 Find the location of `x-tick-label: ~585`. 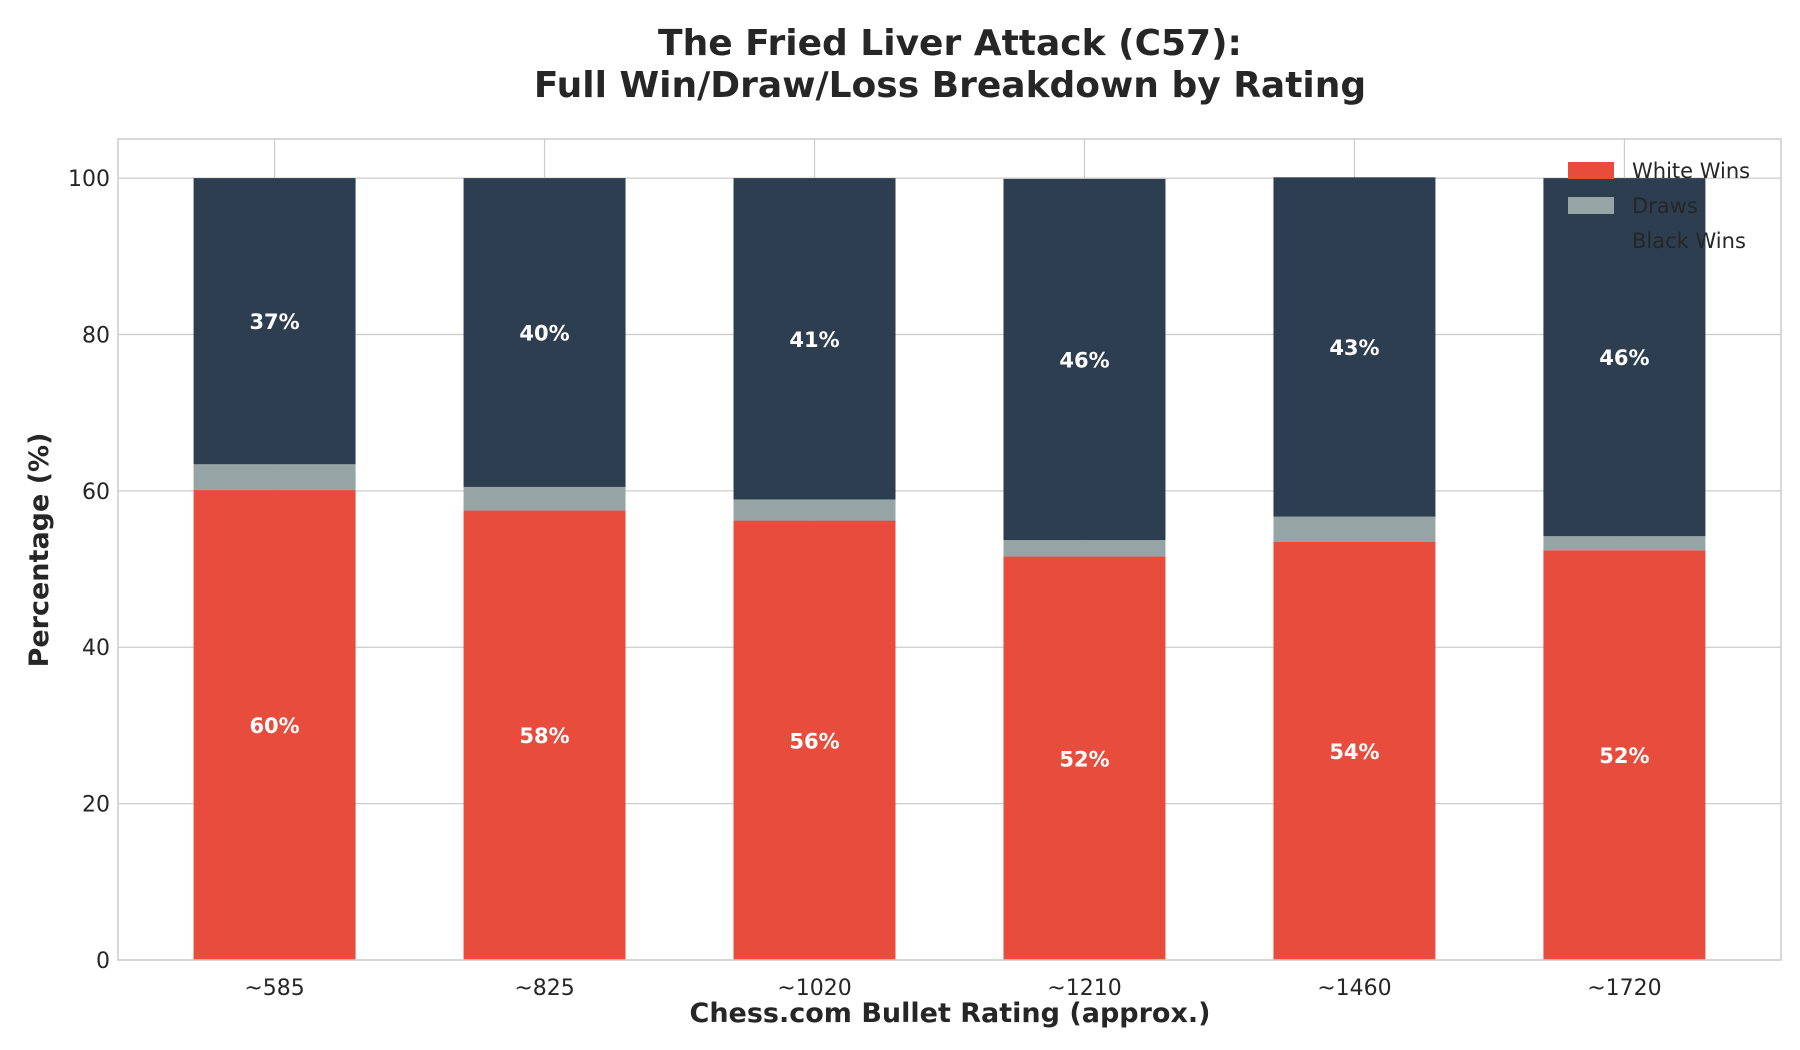

x-tick-label: ~585 is located at coordinates (274, 988).